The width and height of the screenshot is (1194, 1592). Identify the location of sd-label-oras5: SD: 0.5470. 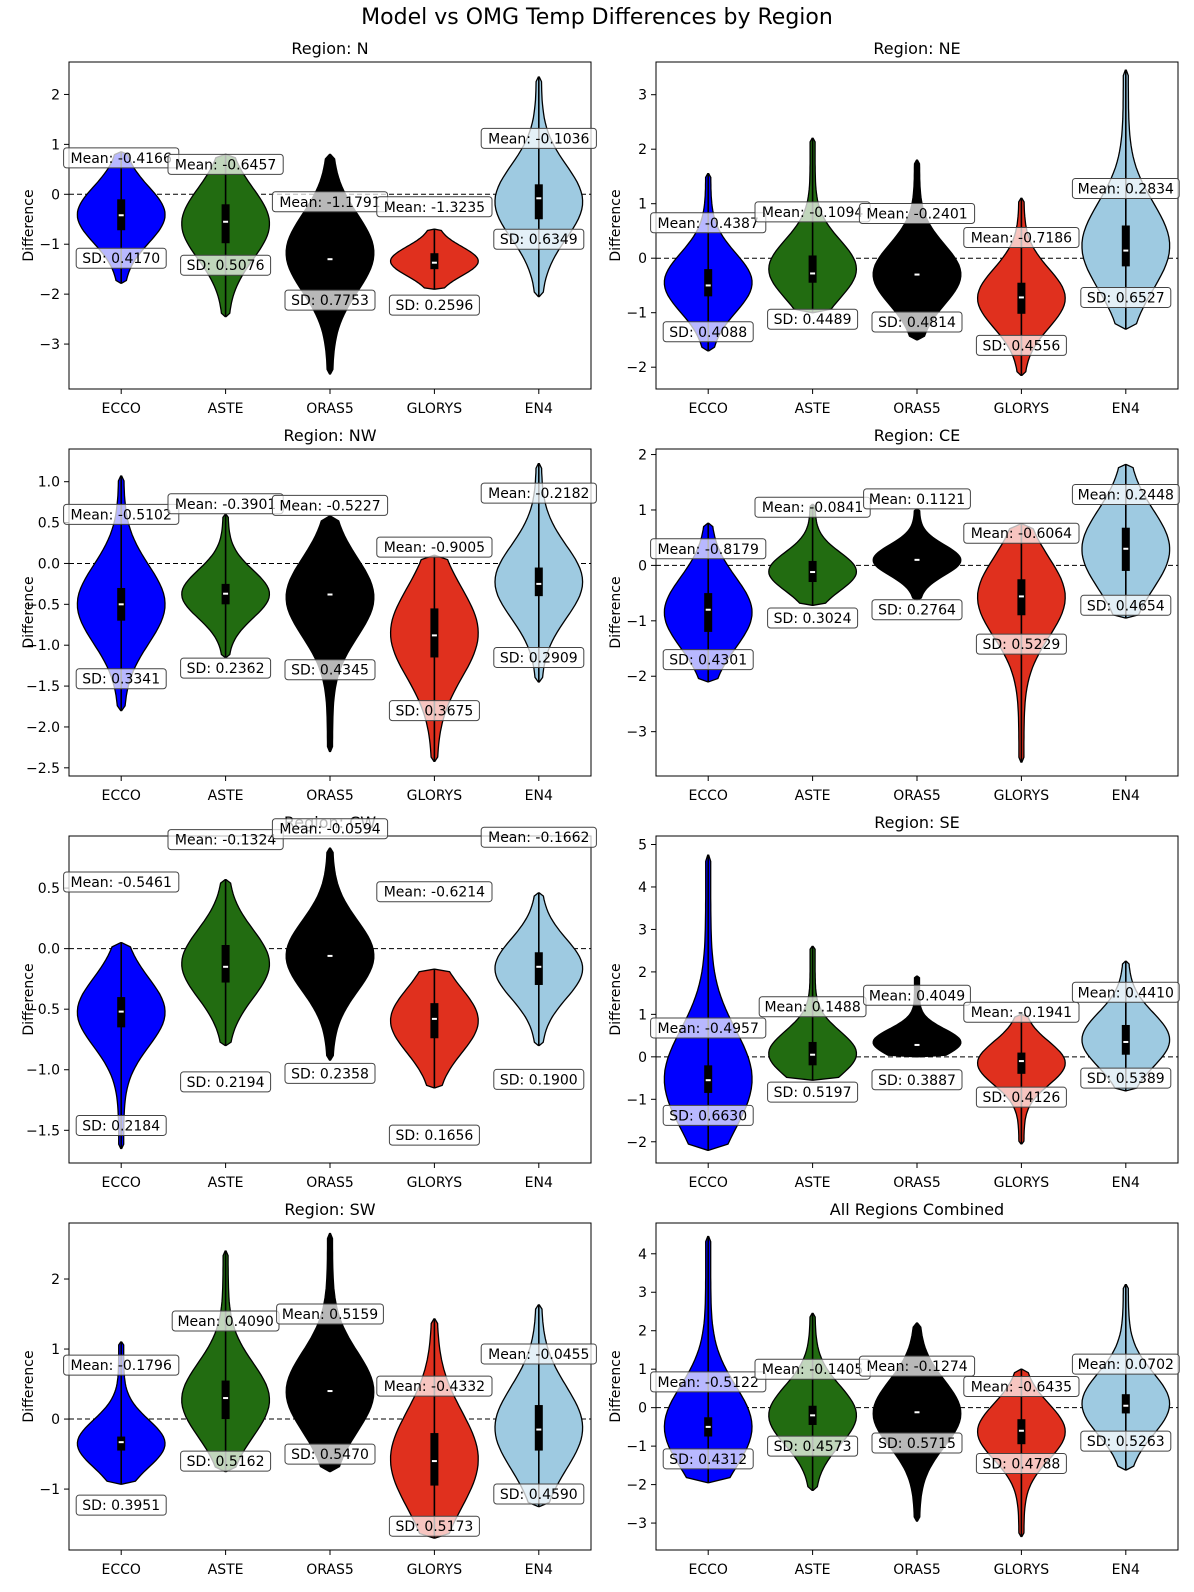
(330, 1455).